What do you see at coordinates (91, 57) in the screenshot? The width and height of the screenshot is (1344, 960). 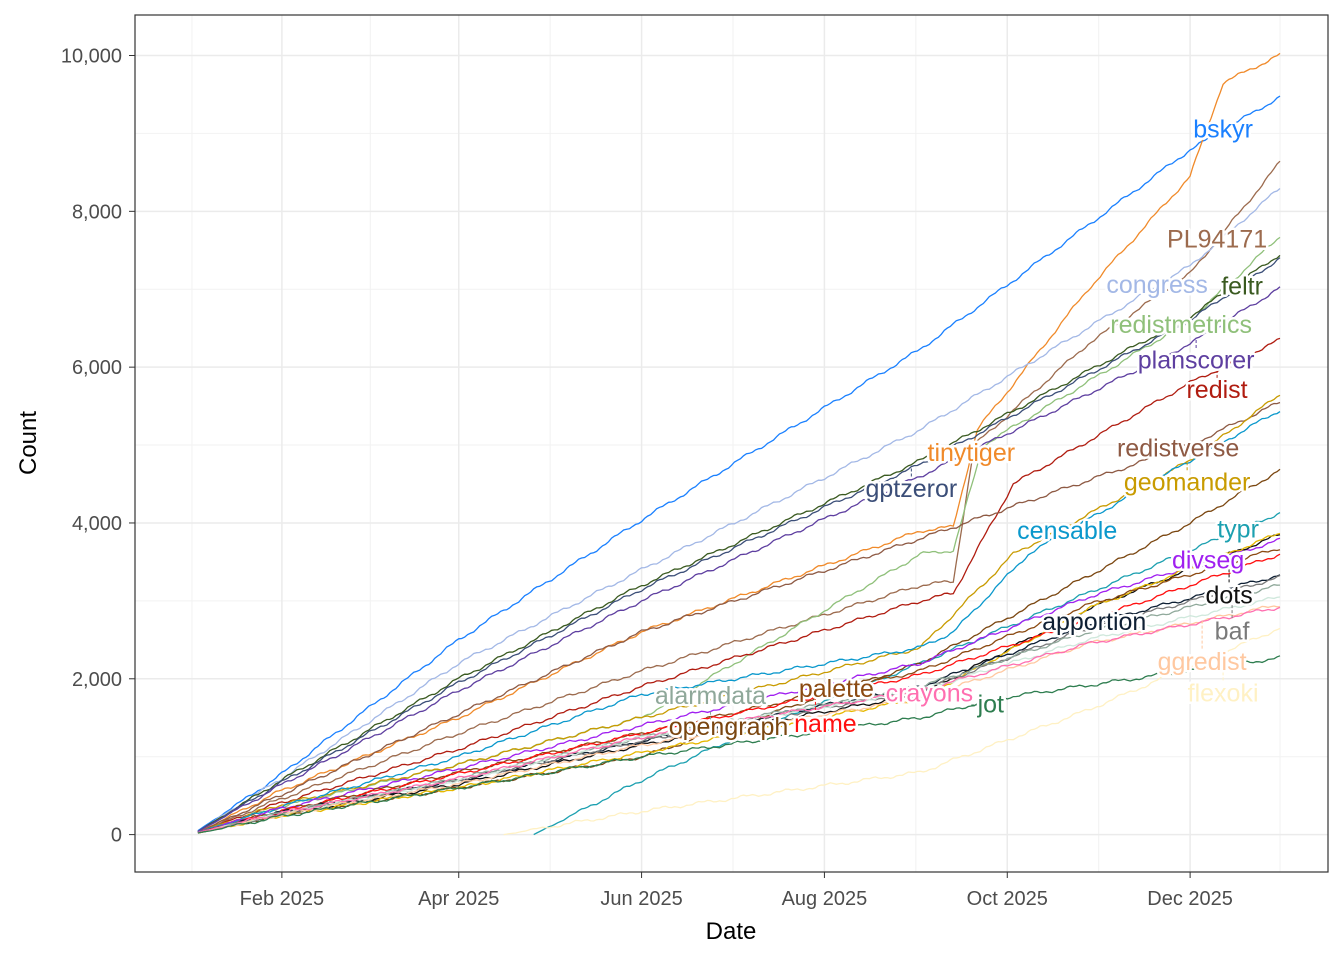 I see `y-tick-label: 10,000` at bounding box center [91, 57].